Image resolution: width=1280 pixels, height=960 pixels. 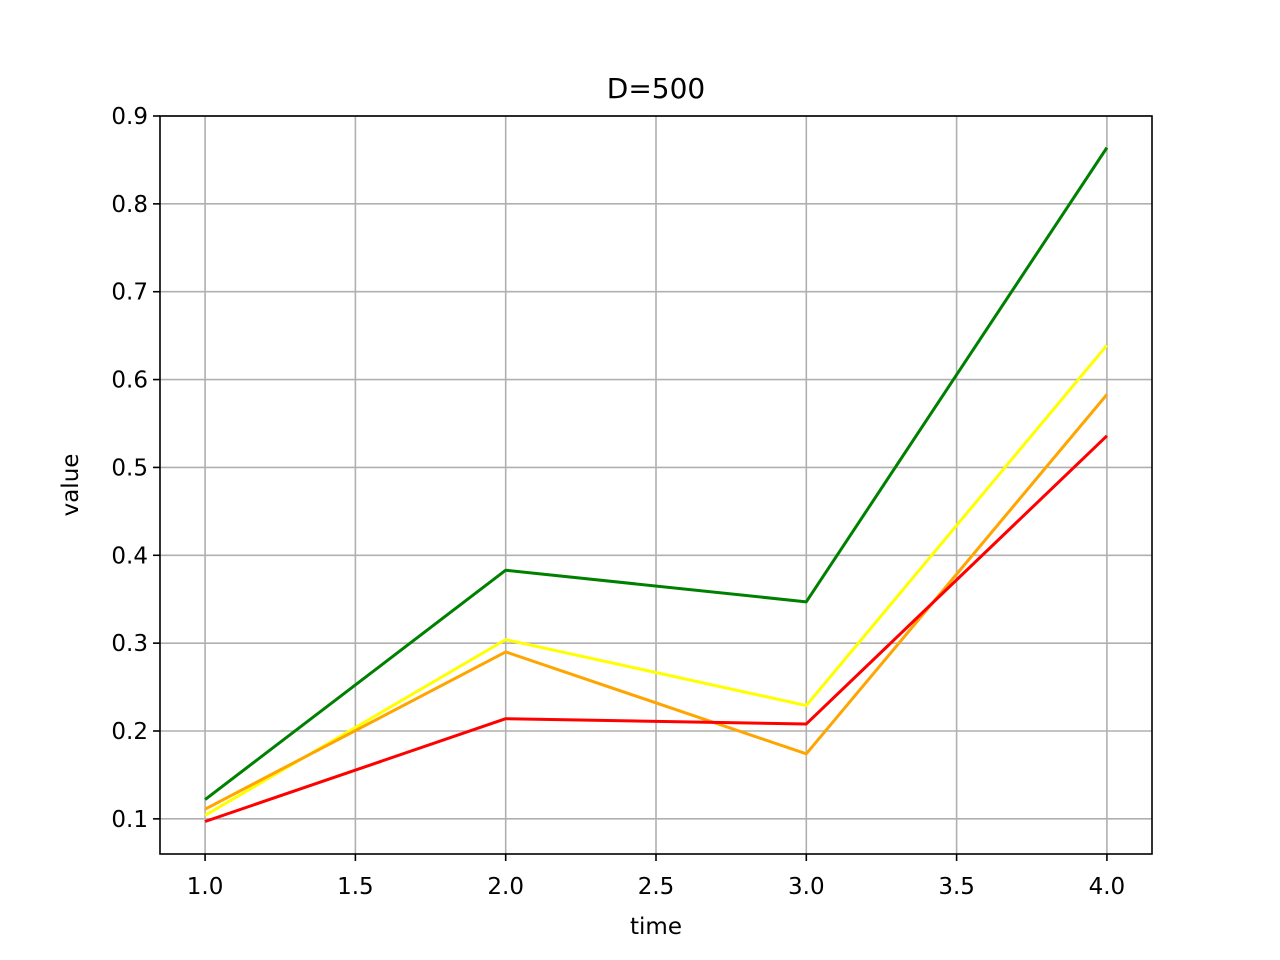 What do you see at coordinates (505, 887) in the screenshot?
I see `x-tick-label: 2.0` at bounding box center [505, 887].